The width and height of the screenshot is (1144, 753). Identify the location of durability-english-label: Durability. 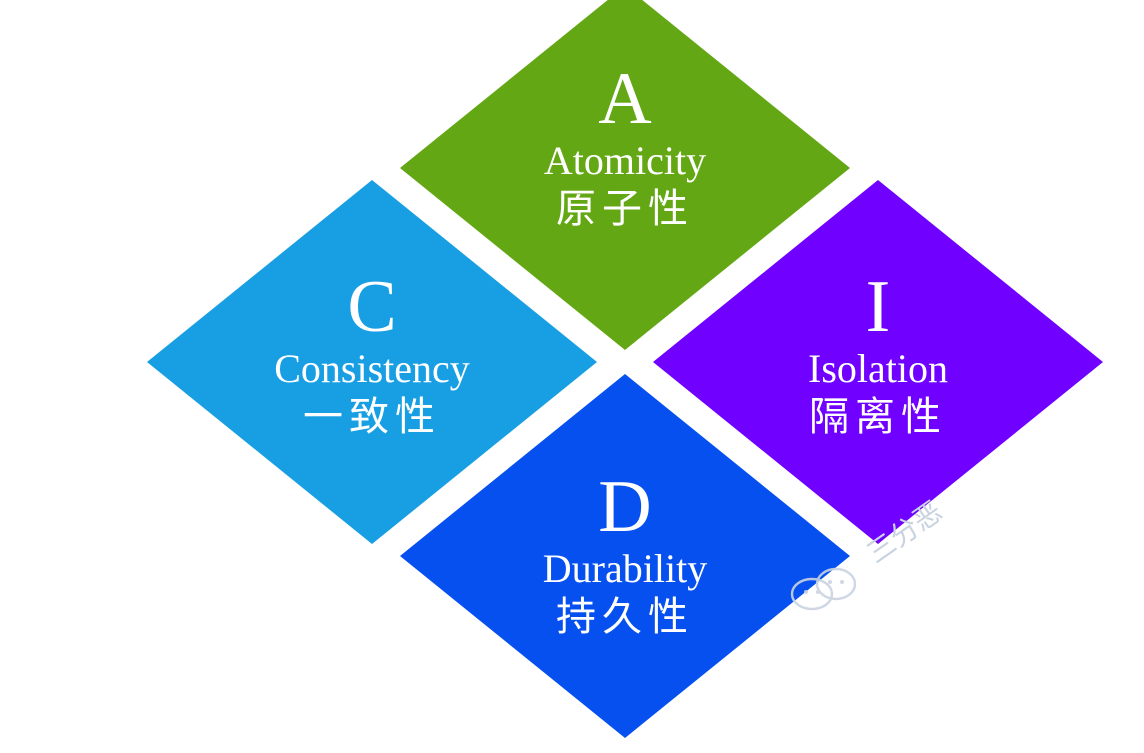
(625, 568).